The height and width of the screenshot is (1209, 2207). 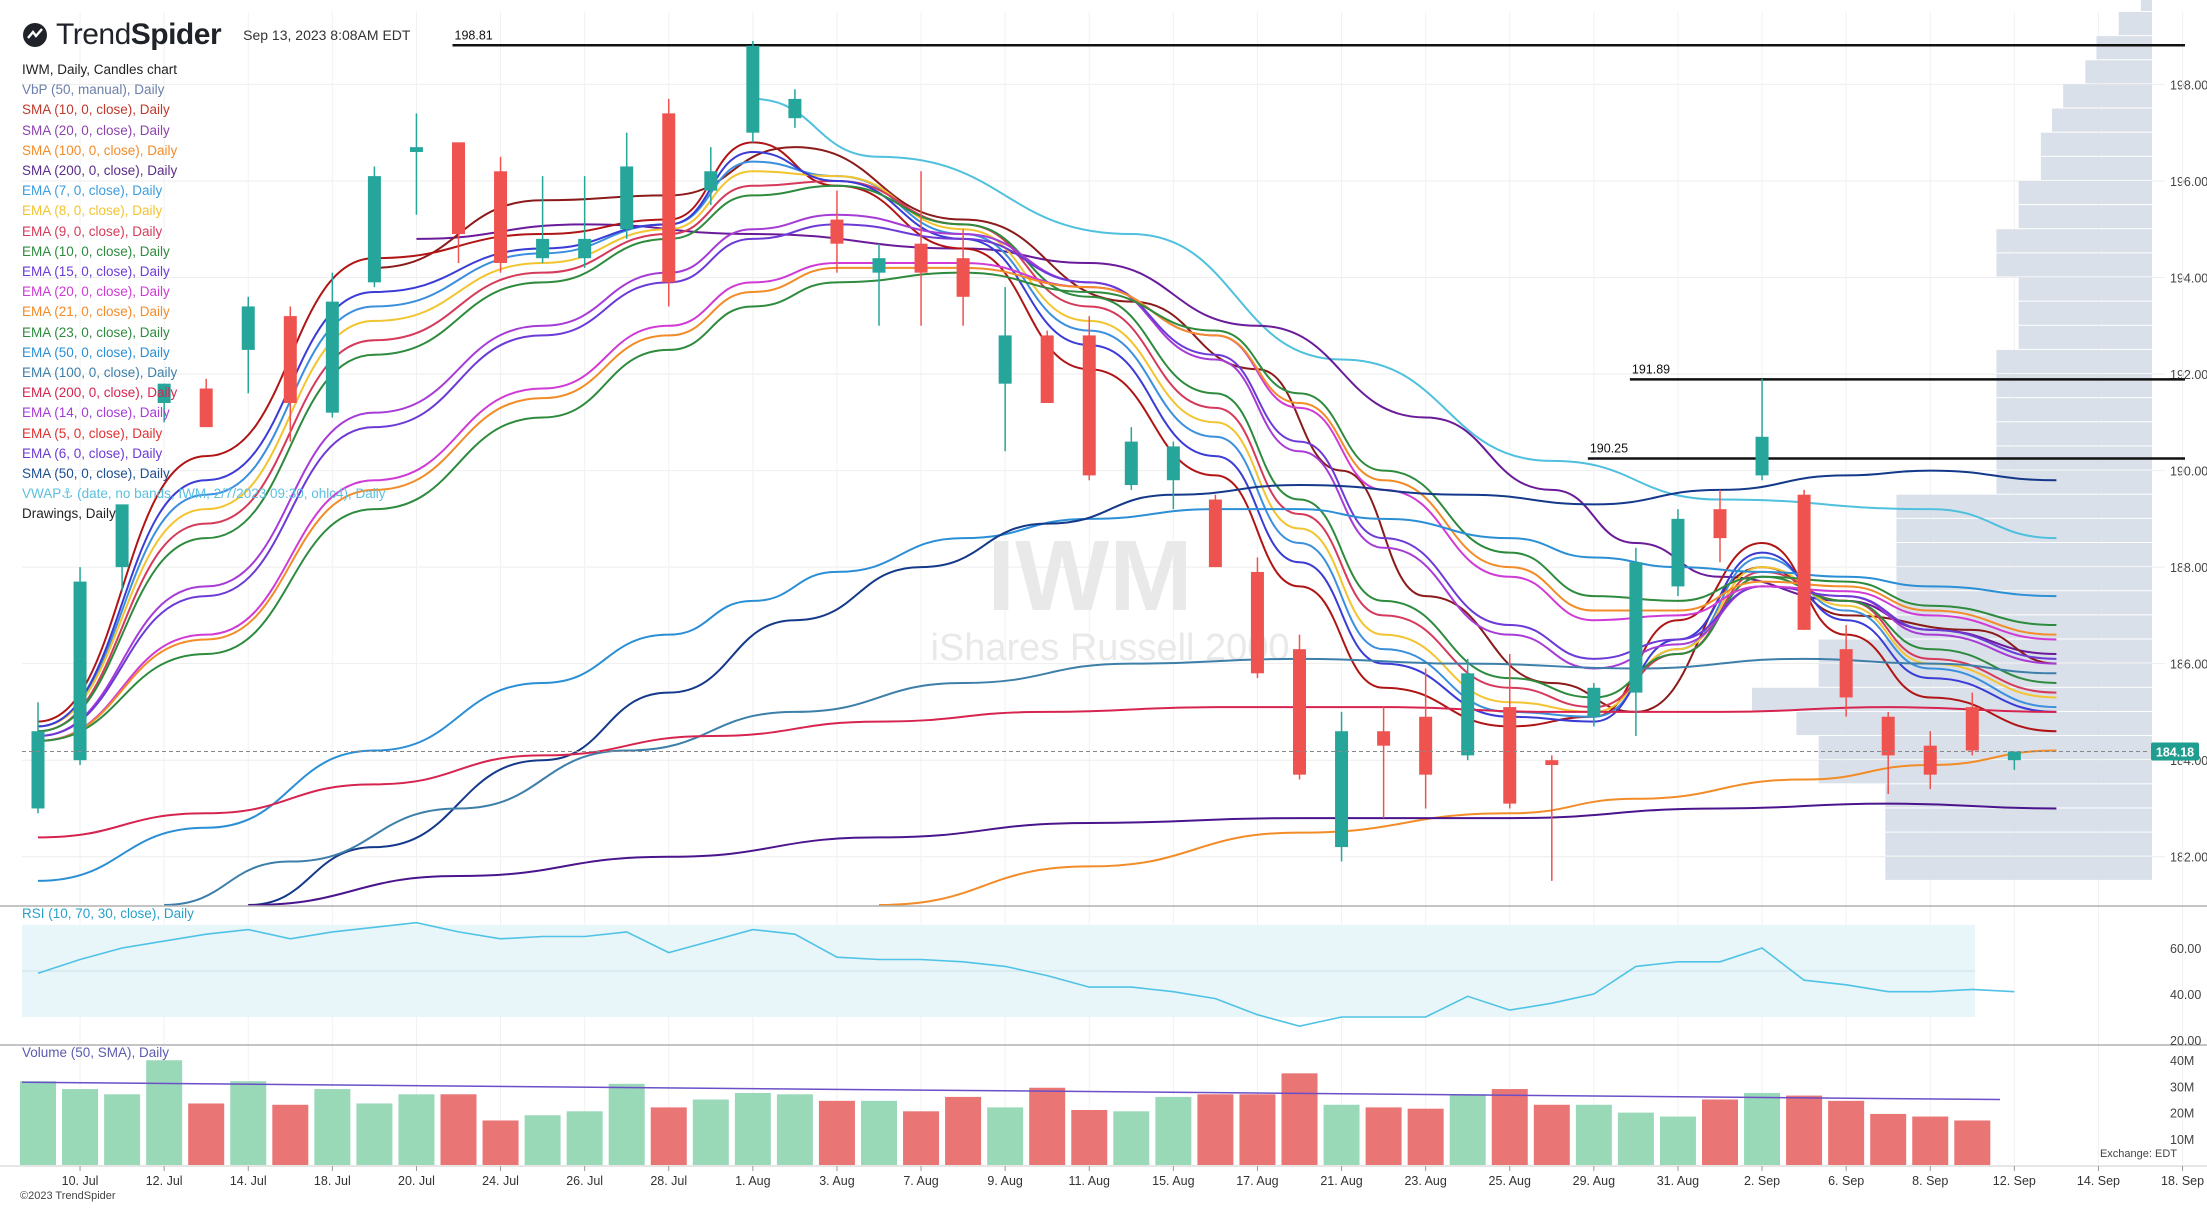 What do you see at coordinates (96, 1052) in the screenshot?
I see `volume-label: Volume (50, SMA), Daily` at bounding box center [96, 1052].